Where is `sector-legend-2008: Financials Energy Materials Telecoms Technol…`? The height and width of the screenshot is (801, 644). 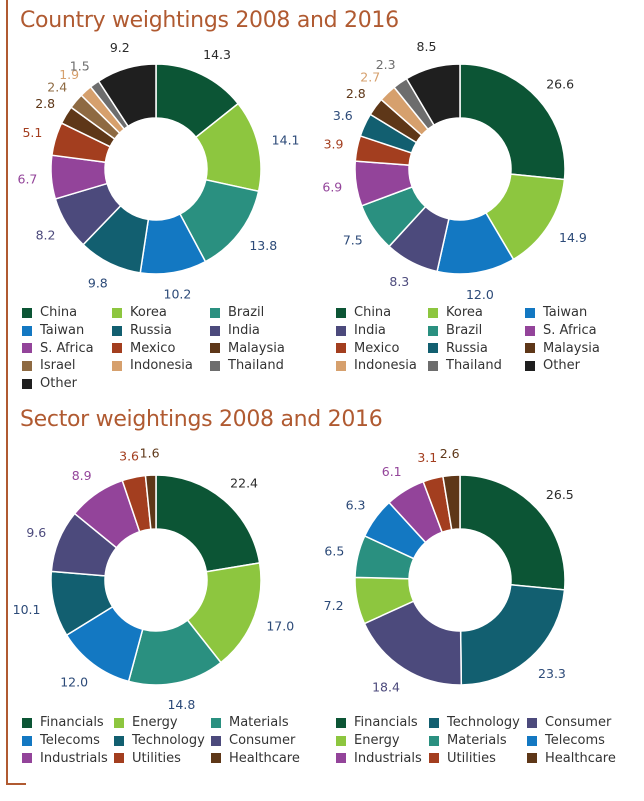 sector-legend-2008: Financials Energy Materials Telecoms Technol… is located at coordinates (176, 740).